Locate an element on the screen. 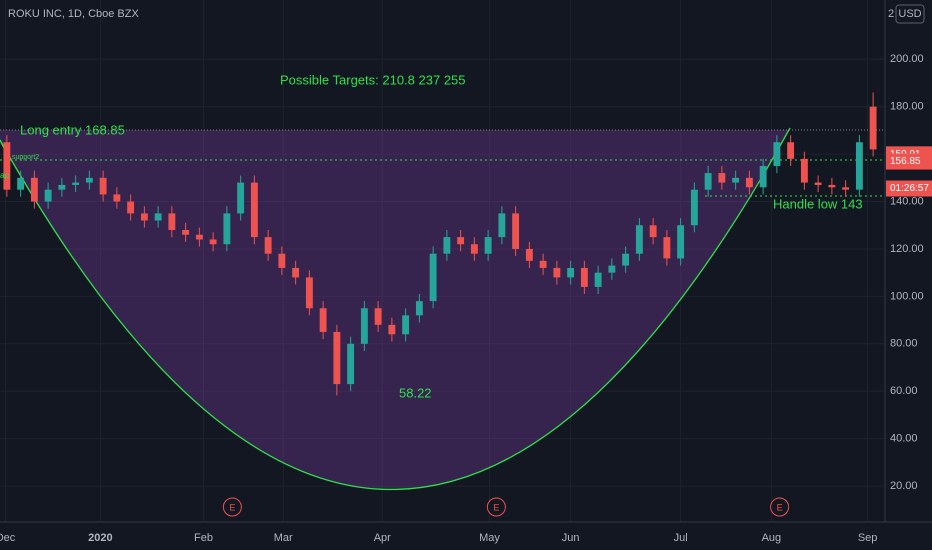 Image resolution: width=932 pixels, height=550 pixels. price-label: 01:26:57 is located at coordinates (909, 188).